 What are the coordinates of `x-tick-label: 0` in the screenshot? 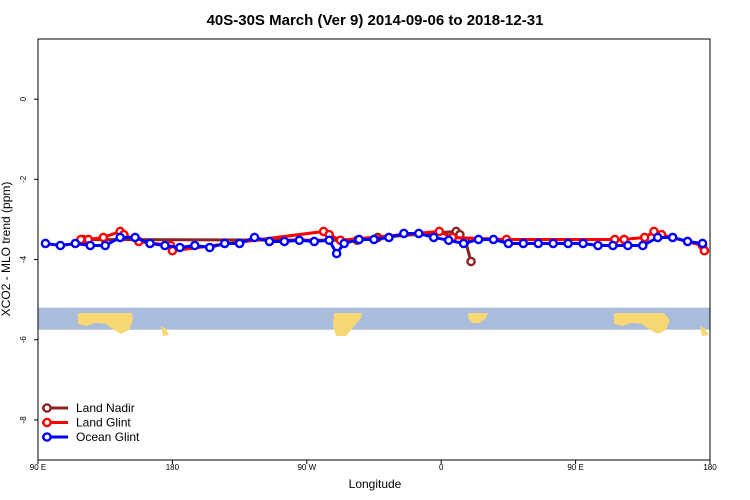 It's located at (441, 467).